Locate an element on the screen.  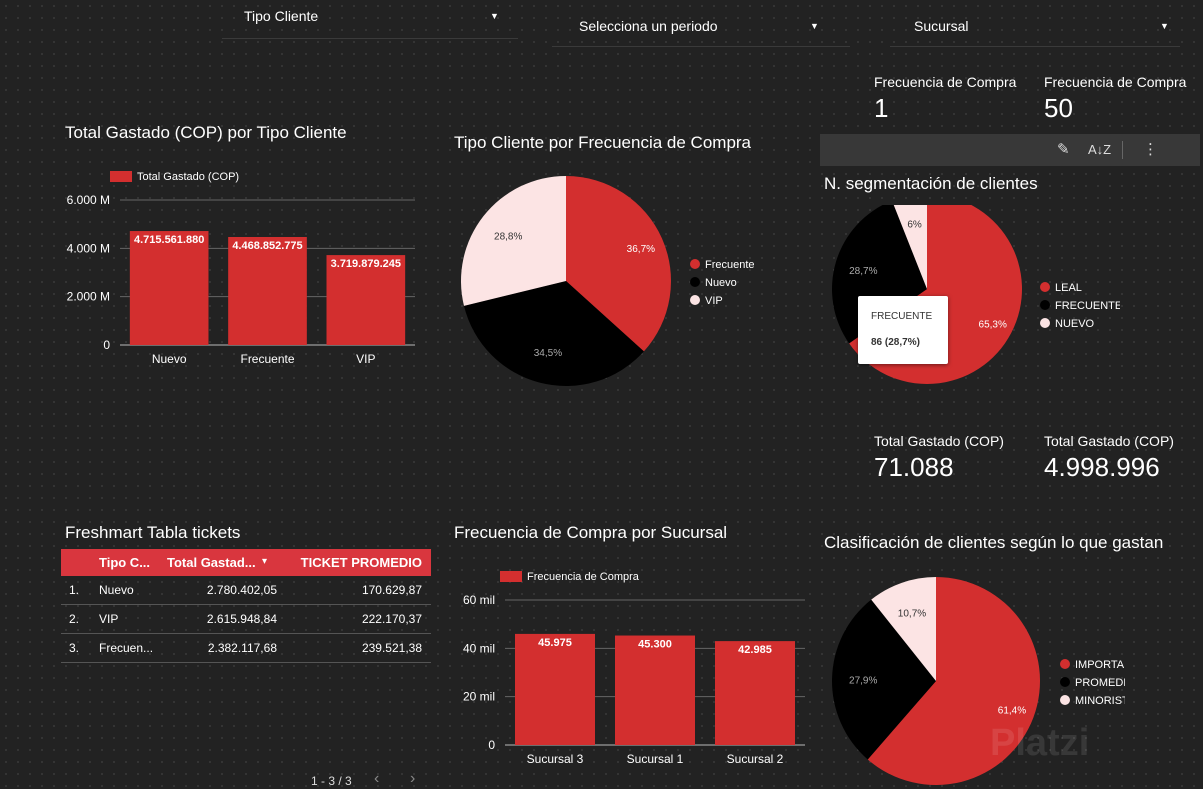
legend-swatch is located at coordinates (511, 576).